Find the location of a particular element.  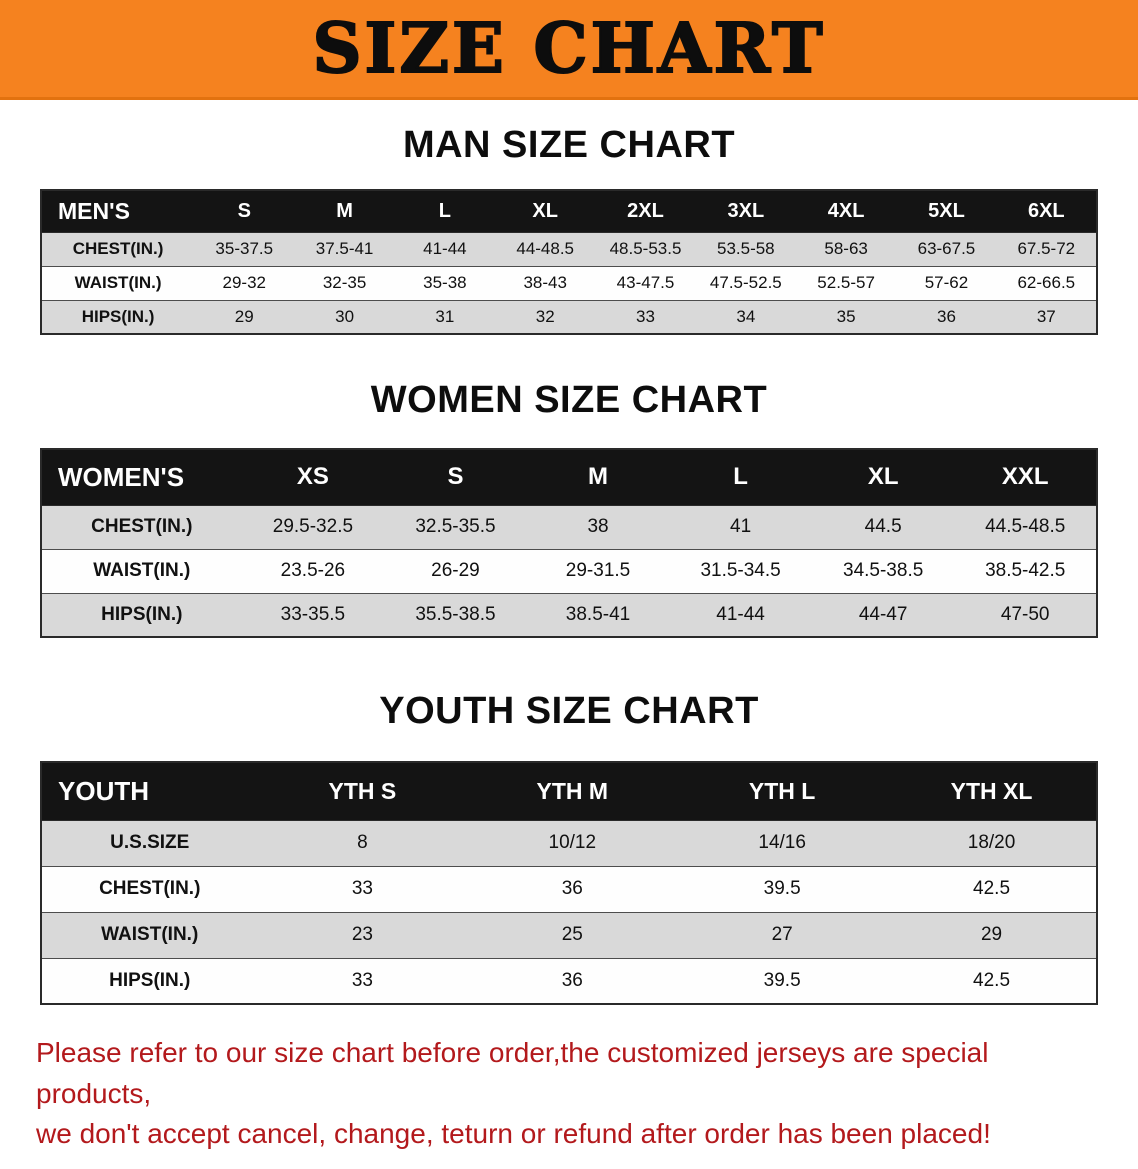

size-header-cell: 2XL is located at coordinates (645, 211).